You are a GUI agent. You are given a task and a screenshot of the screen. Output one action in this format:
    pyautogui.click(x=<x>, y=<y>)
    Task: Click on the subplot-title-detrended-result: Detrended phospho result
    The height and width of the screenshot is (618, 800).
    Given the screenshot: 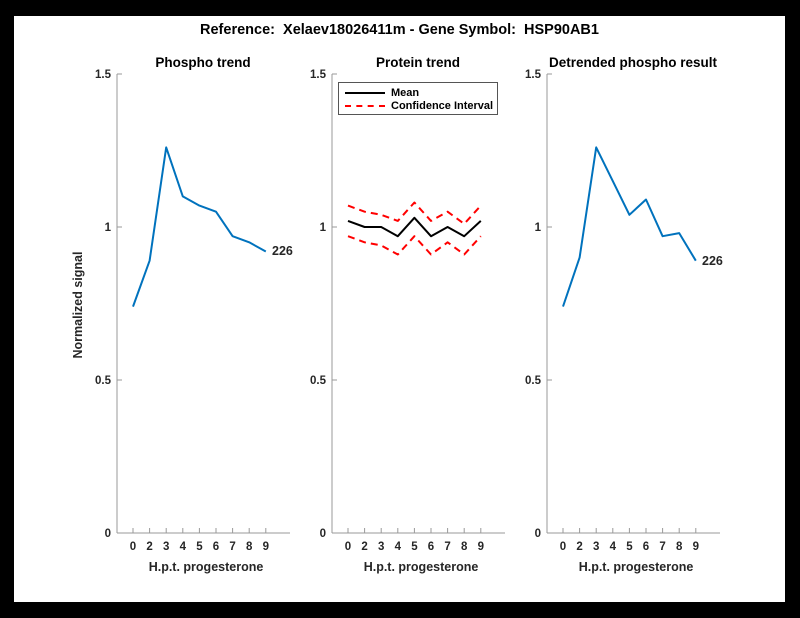 What is the action you would take?
    pyautogui.click(x=633, y=62)
    